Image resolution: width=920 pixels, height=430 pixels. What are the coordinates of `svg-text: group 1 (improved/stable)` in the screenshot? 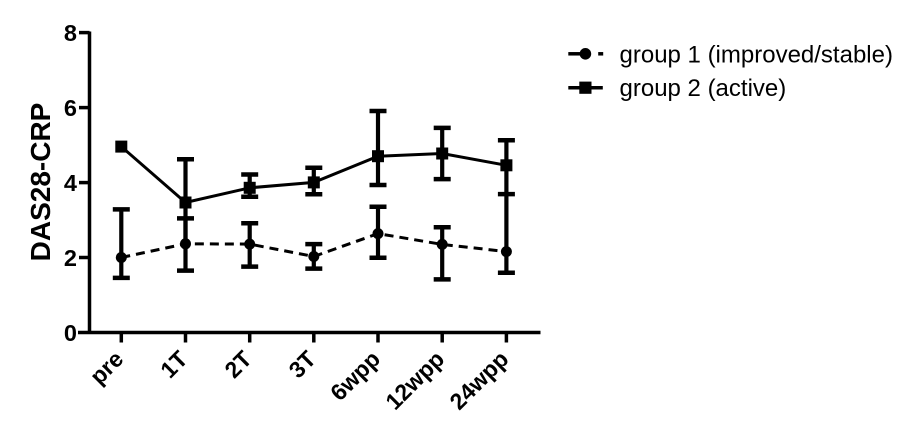 It's located at (756, 55).